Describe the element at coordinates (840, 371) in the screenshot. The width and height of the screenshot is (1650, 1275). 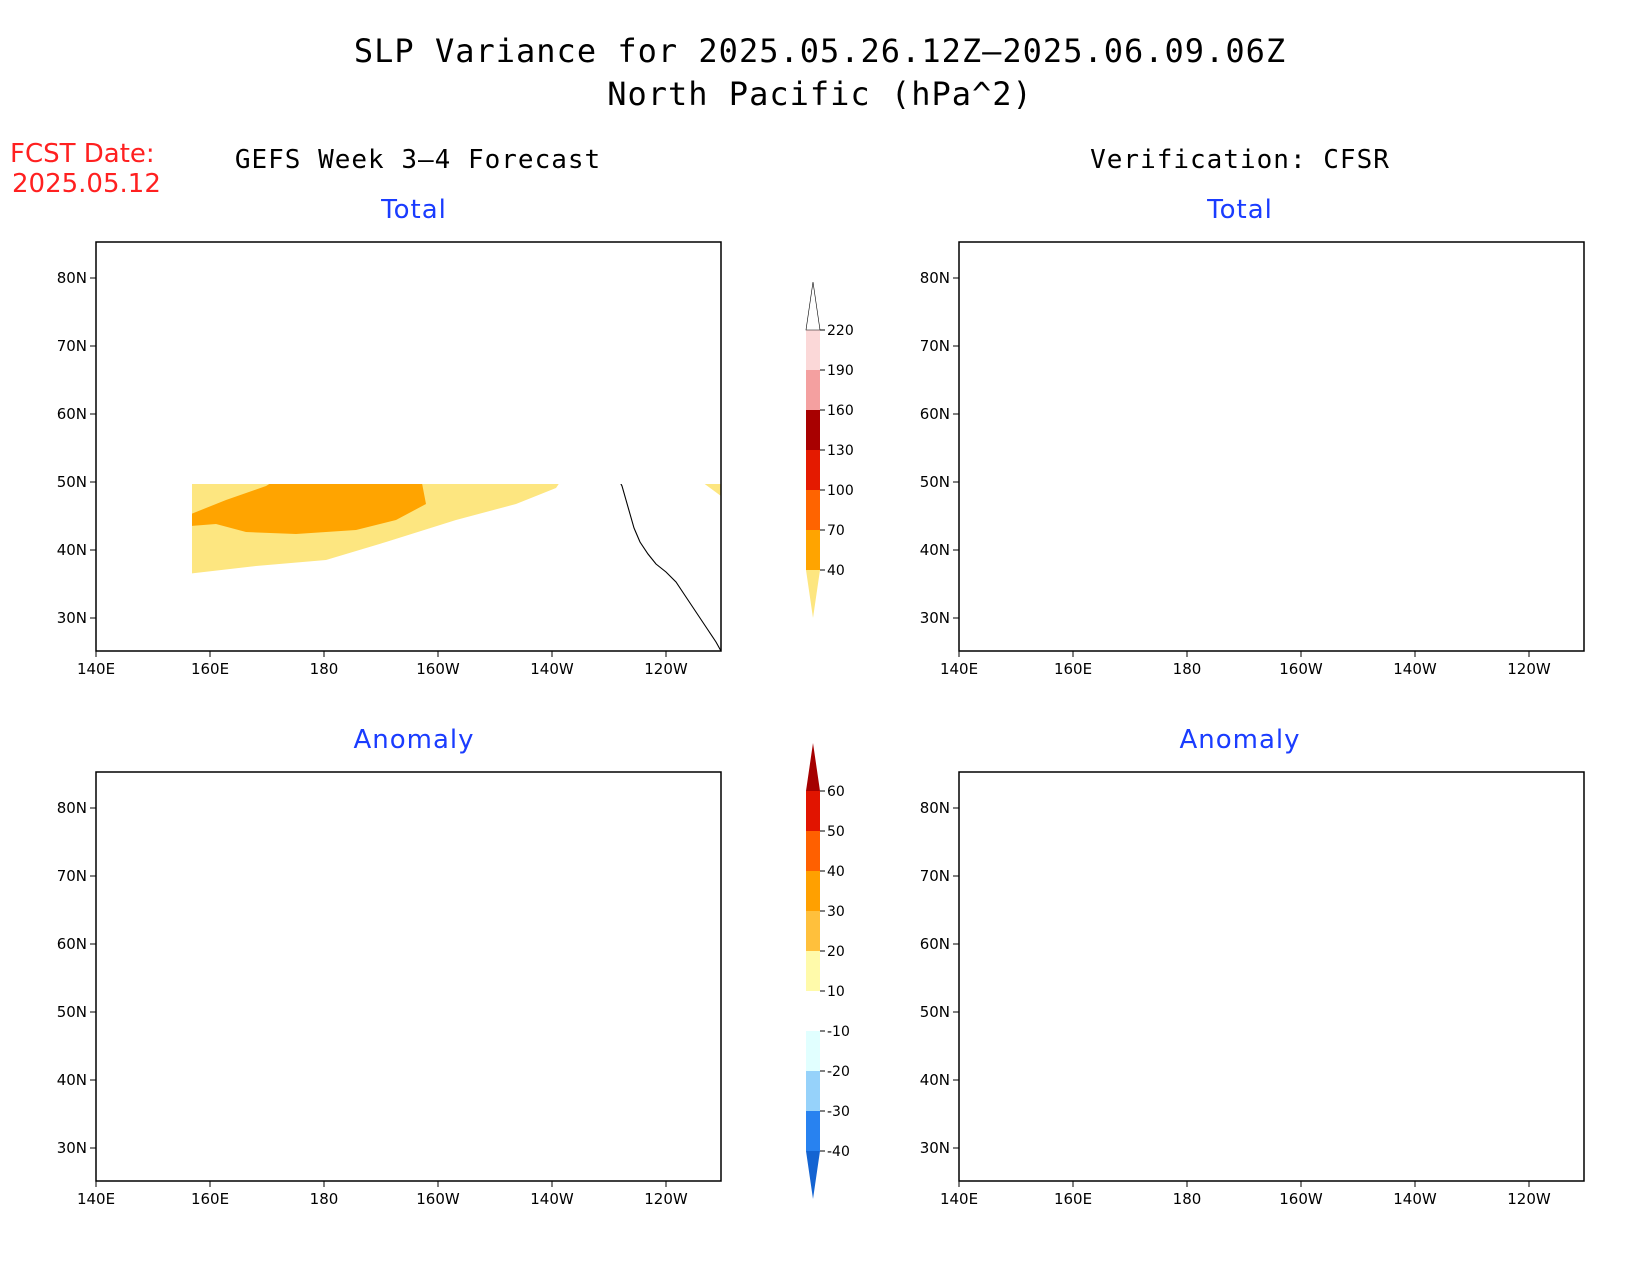
I see `colorbar-label: 190` at that location.